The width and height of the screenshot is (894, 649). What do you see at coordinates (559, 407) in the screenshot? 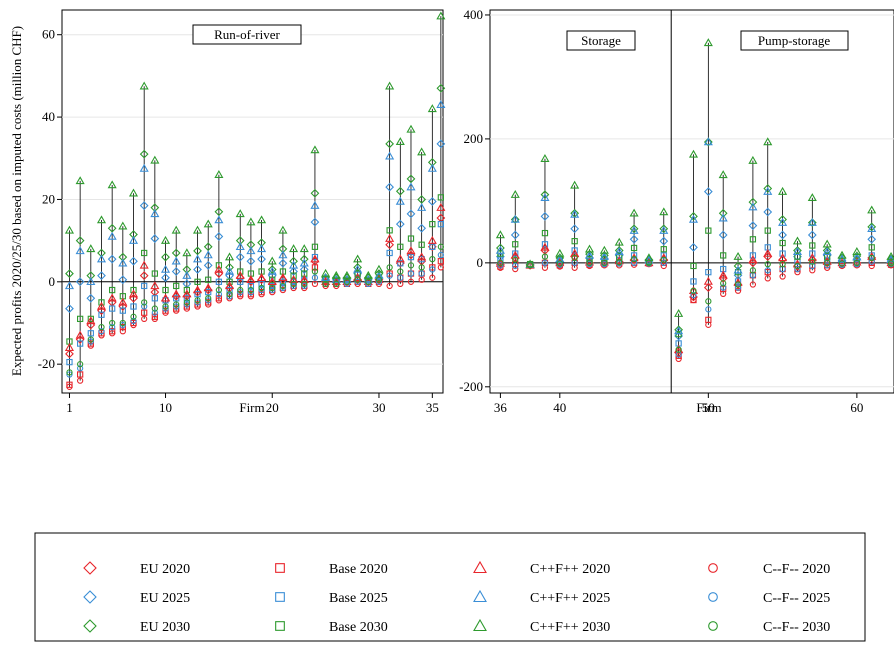
I see `x-tick-label: 40` at bounding box center [559, 407].